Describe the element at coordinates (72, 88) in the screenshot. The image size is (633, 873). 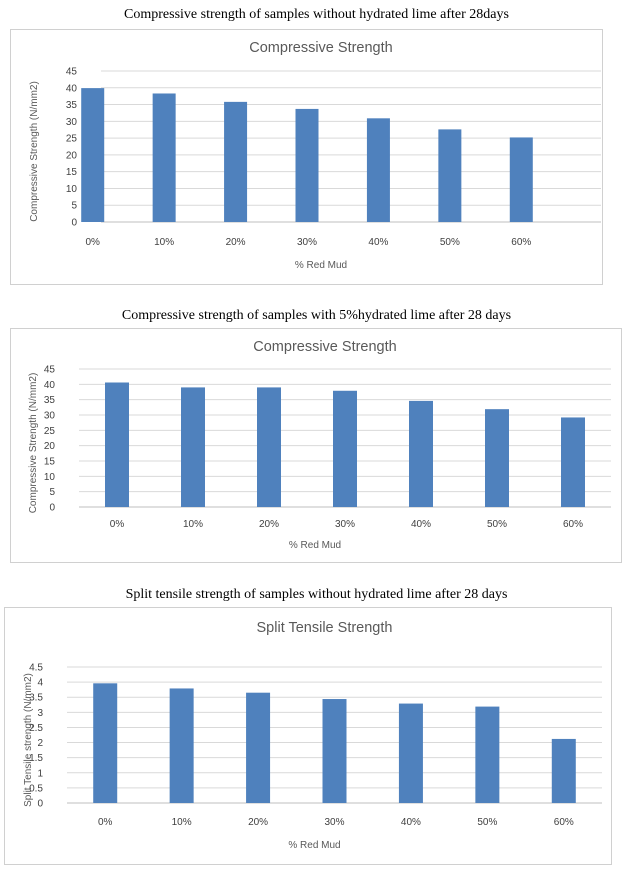
I see `chart-1-ytick-label: 40` at that location.